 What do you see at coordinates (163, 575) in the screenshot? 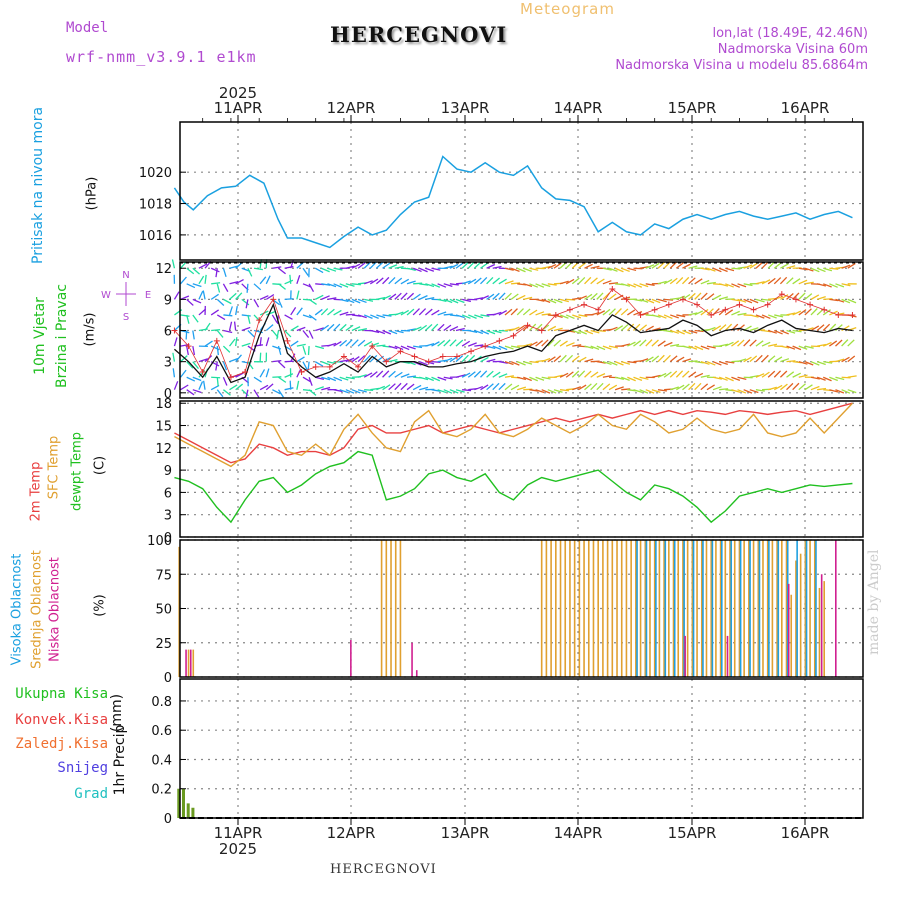
I see `y-tick-label: 75` at bounding box center [163, 575].